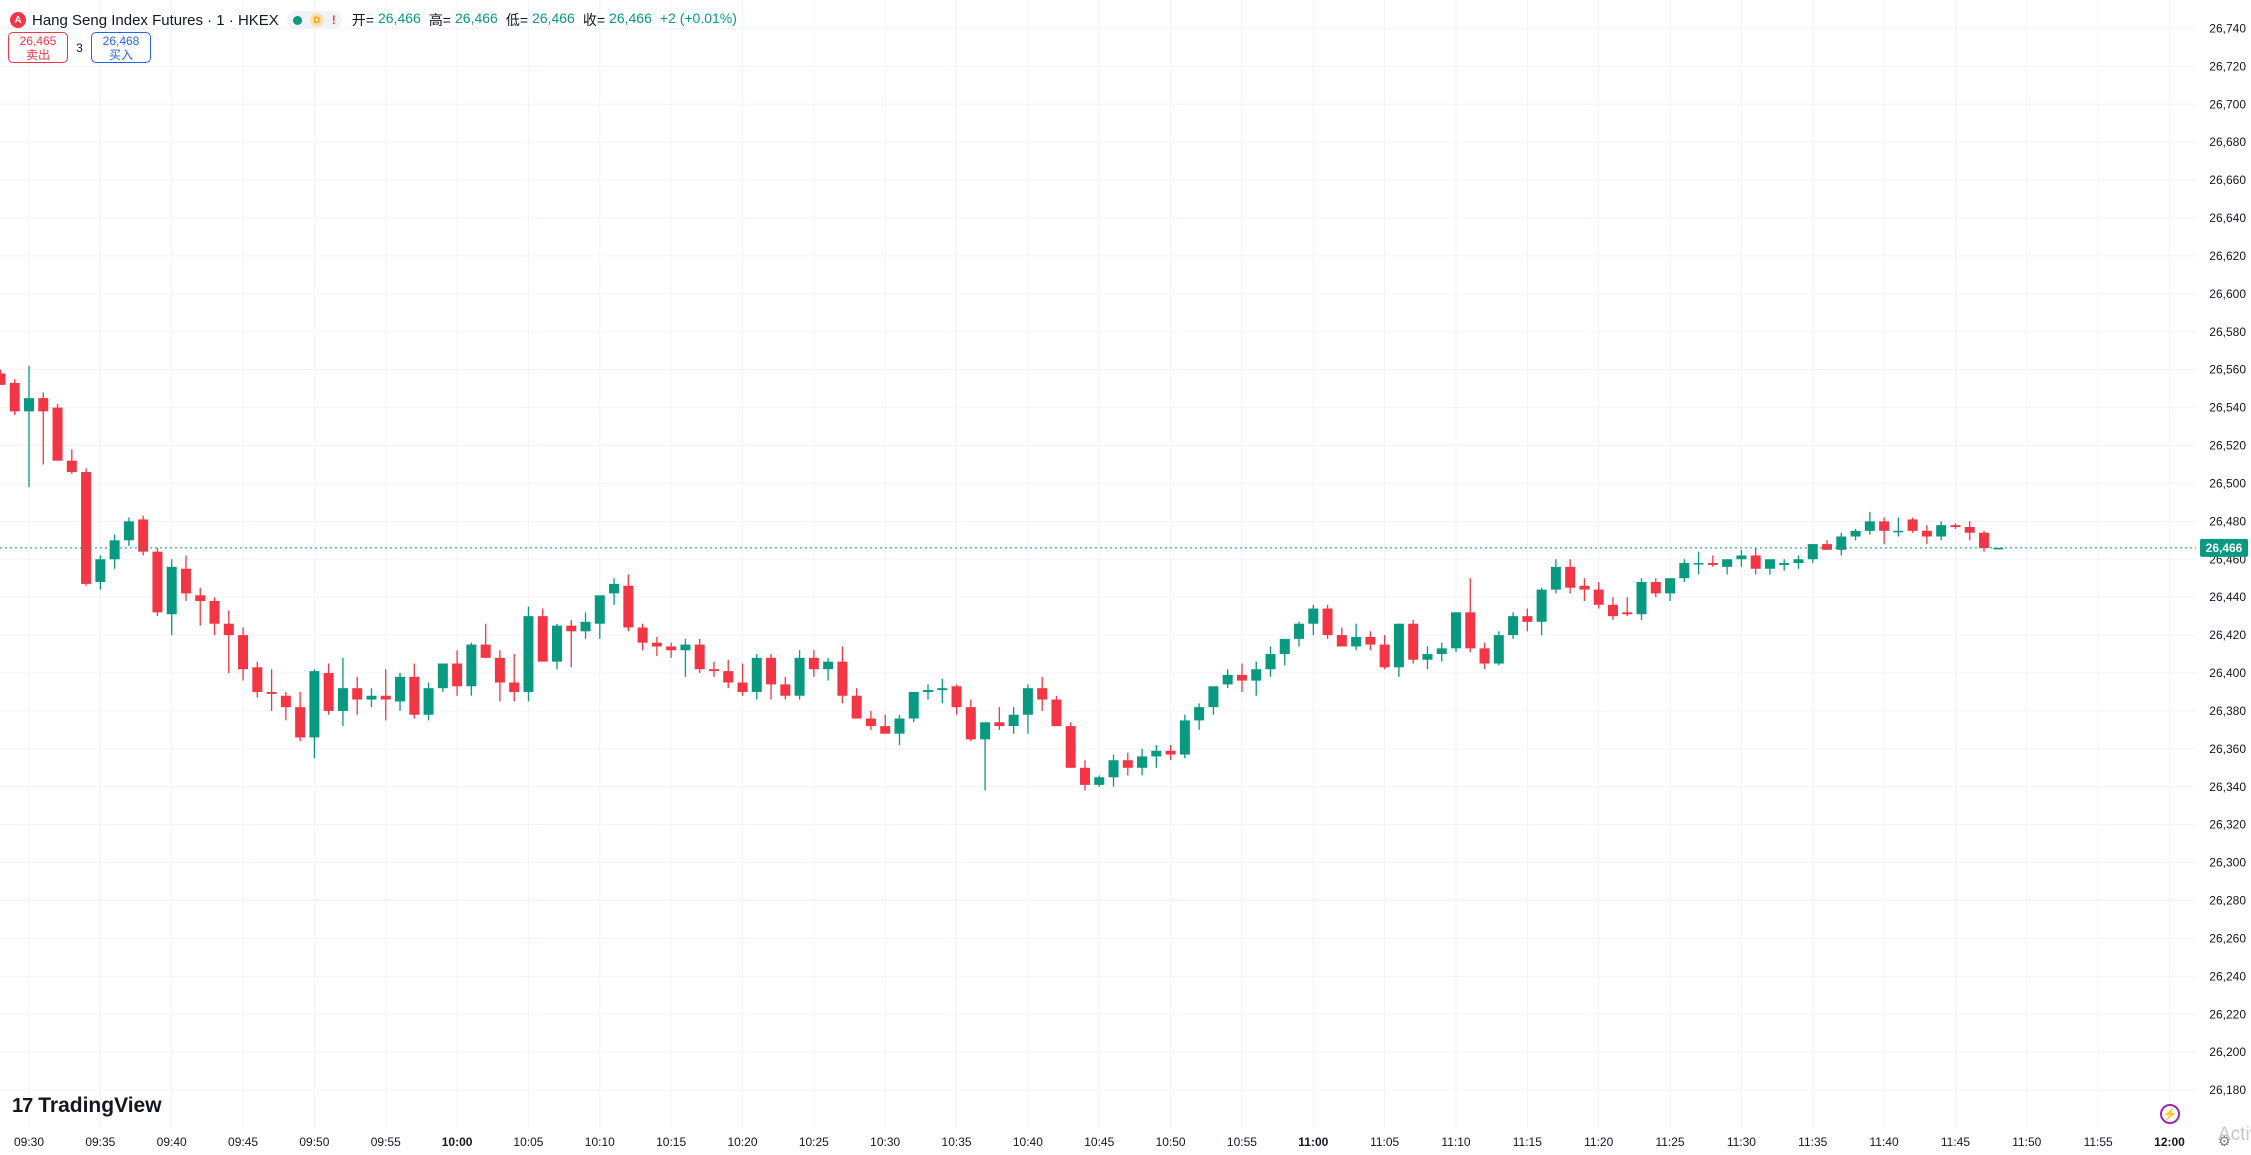  I want to click on y-tick-label: 26,540, so click(2227, 408).